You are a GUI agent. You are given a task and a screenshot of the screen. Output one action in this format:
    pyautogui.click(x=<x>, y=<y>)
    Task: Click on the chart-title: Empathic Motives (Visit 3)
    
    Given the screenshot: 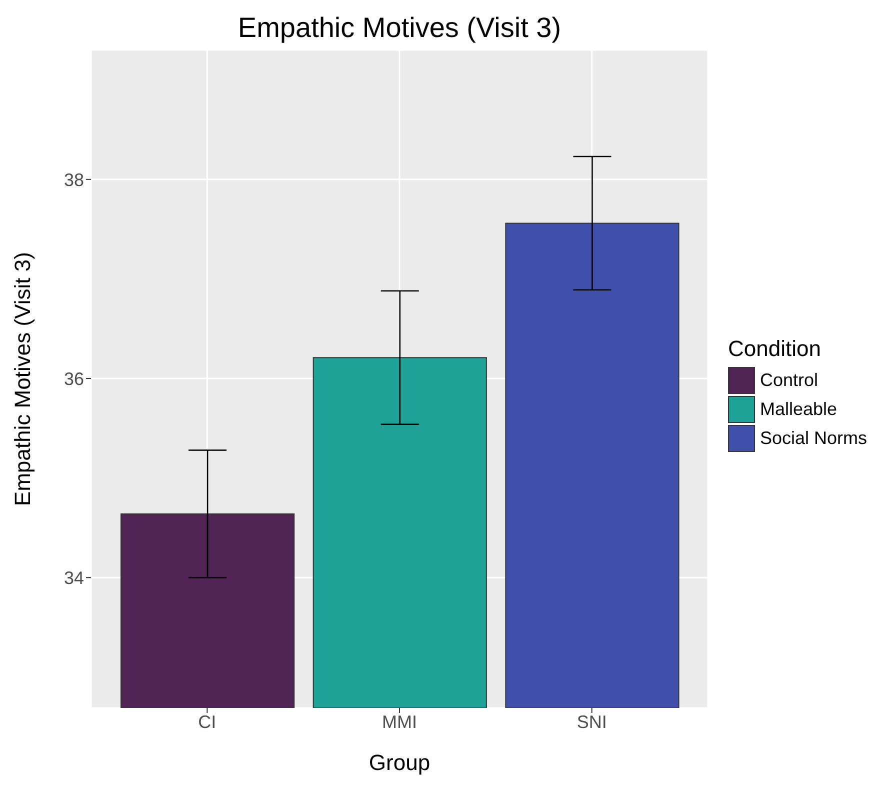 What is the action you would take?
    pyautogui.click(x=399, y=28)
    